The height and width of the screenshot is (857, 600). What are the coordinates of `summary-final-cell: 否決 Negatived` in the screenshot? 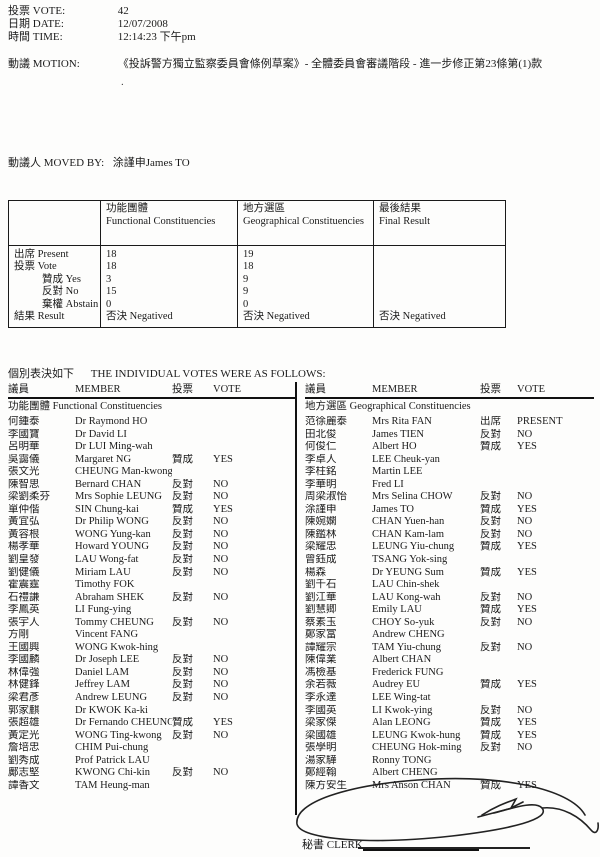 It's located at (439, 286).